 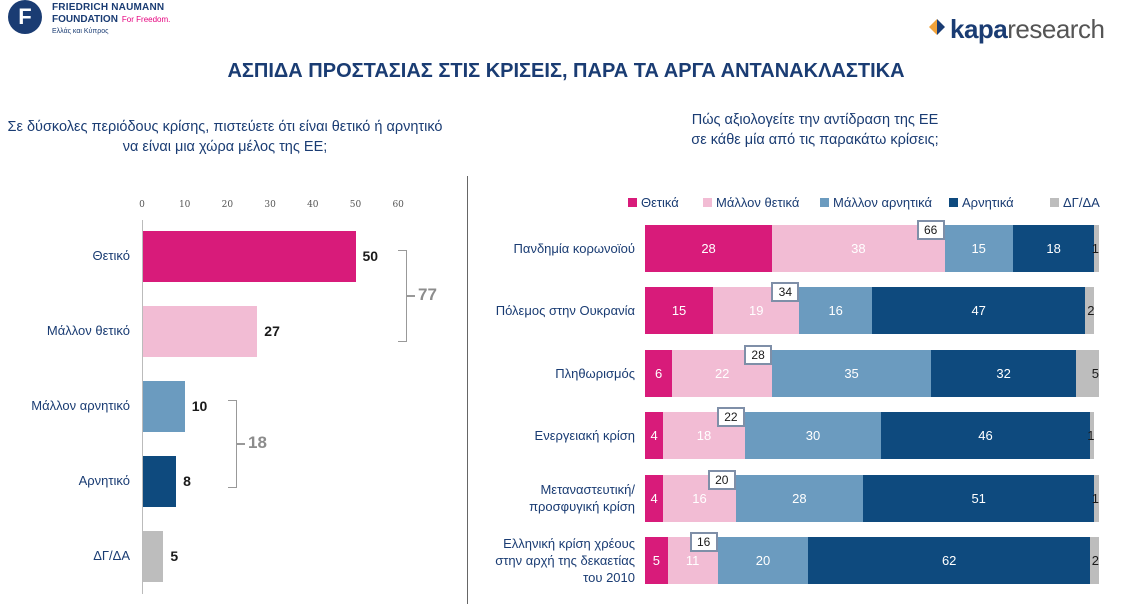 I want to click on category-label-line: Πανδημία κορωνοϊού, so click(x=574, y=248).